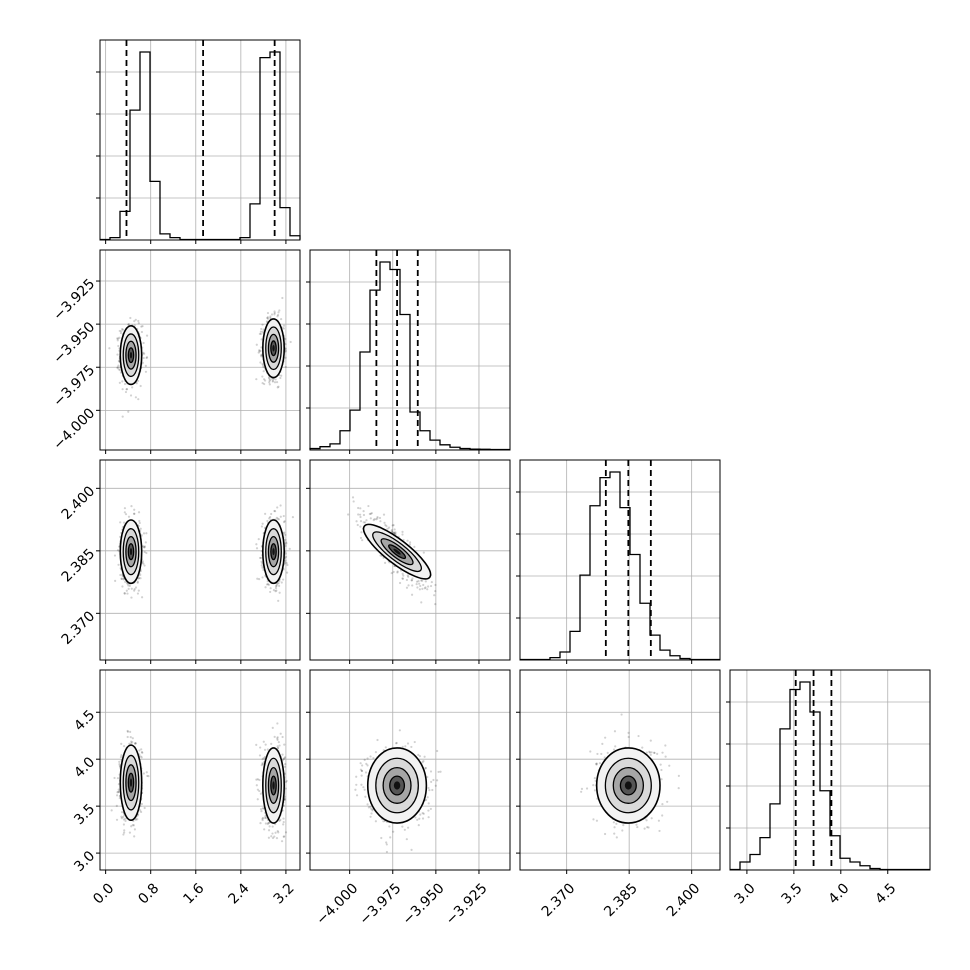 This screenshot has width=970, height=970. Describe the element at coordinates (198, 561) in the screenshot. I see `density-panel-p2-p0` at that location.